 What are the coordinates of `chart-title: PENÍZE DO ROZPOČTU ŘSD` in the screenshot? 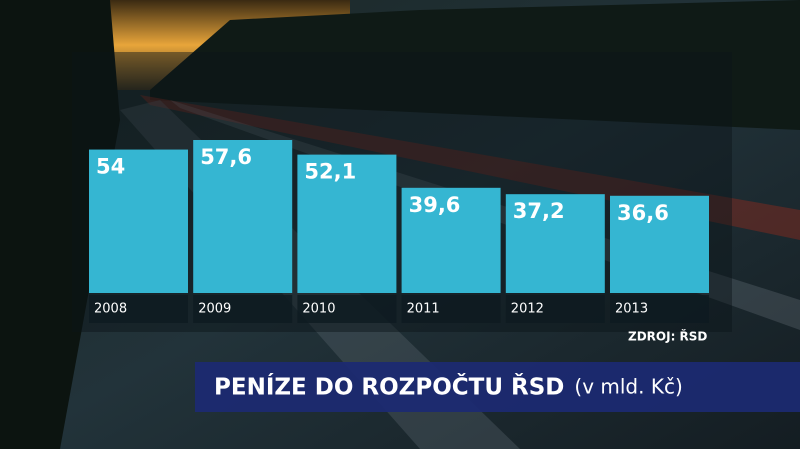 It's located at (389, 387).